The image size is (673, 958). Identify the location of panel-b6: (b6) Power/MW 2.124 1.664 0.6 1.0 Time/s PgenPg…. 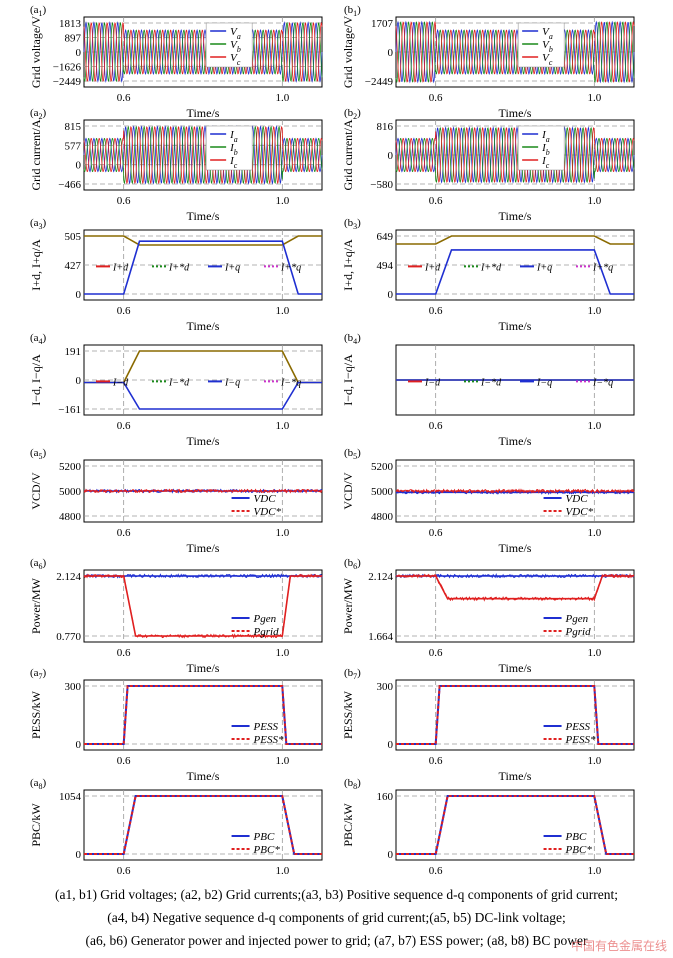
(488, 616).